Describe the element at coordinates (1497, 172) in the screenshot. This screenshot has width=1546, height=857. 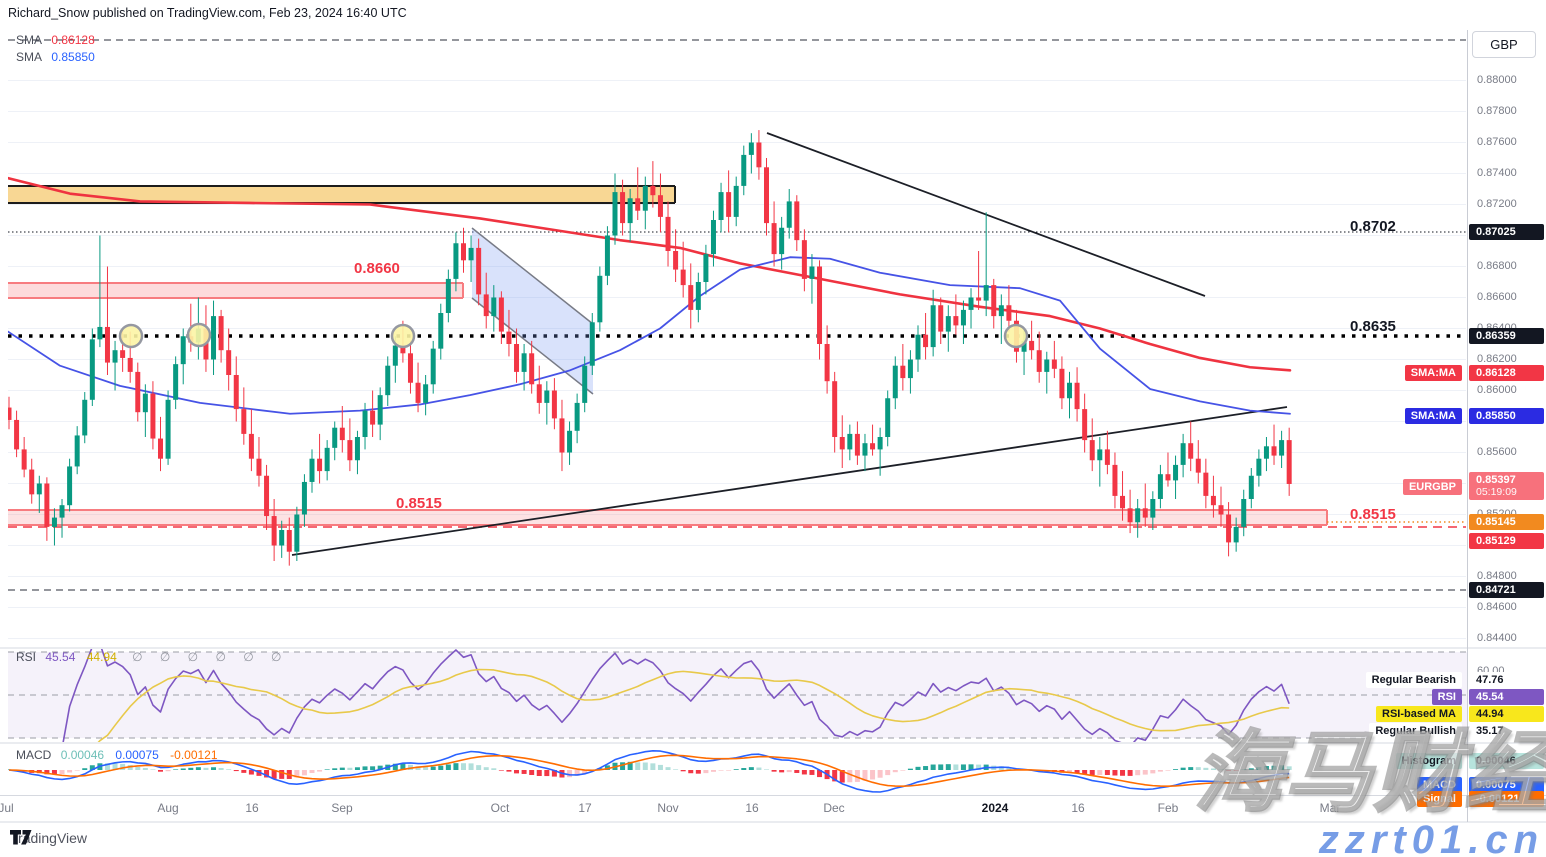
I see `price-axis-tick: 0.87400` at that location.